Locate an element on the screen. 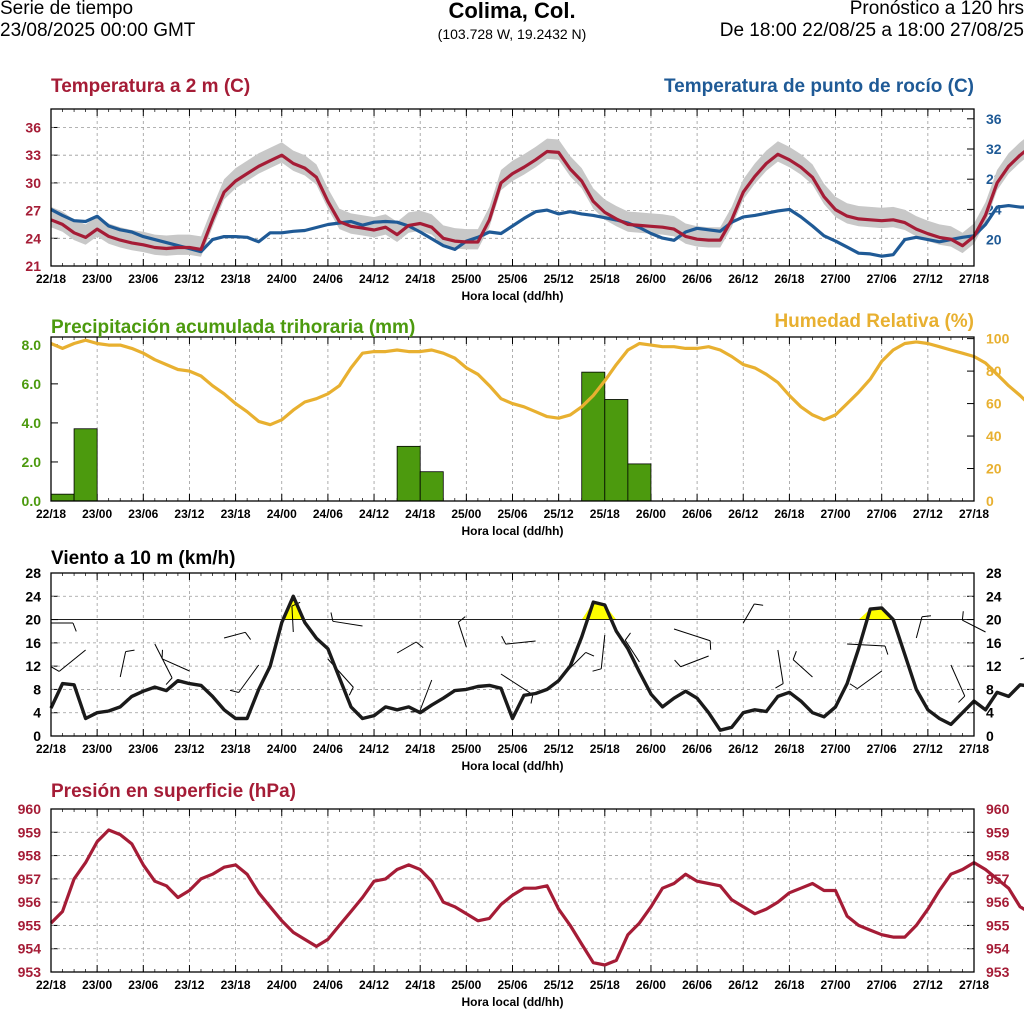 The width and height of the screenshot is (1024, 1024). x-tick-label: 23/18 is located at coordinates (236, 514).